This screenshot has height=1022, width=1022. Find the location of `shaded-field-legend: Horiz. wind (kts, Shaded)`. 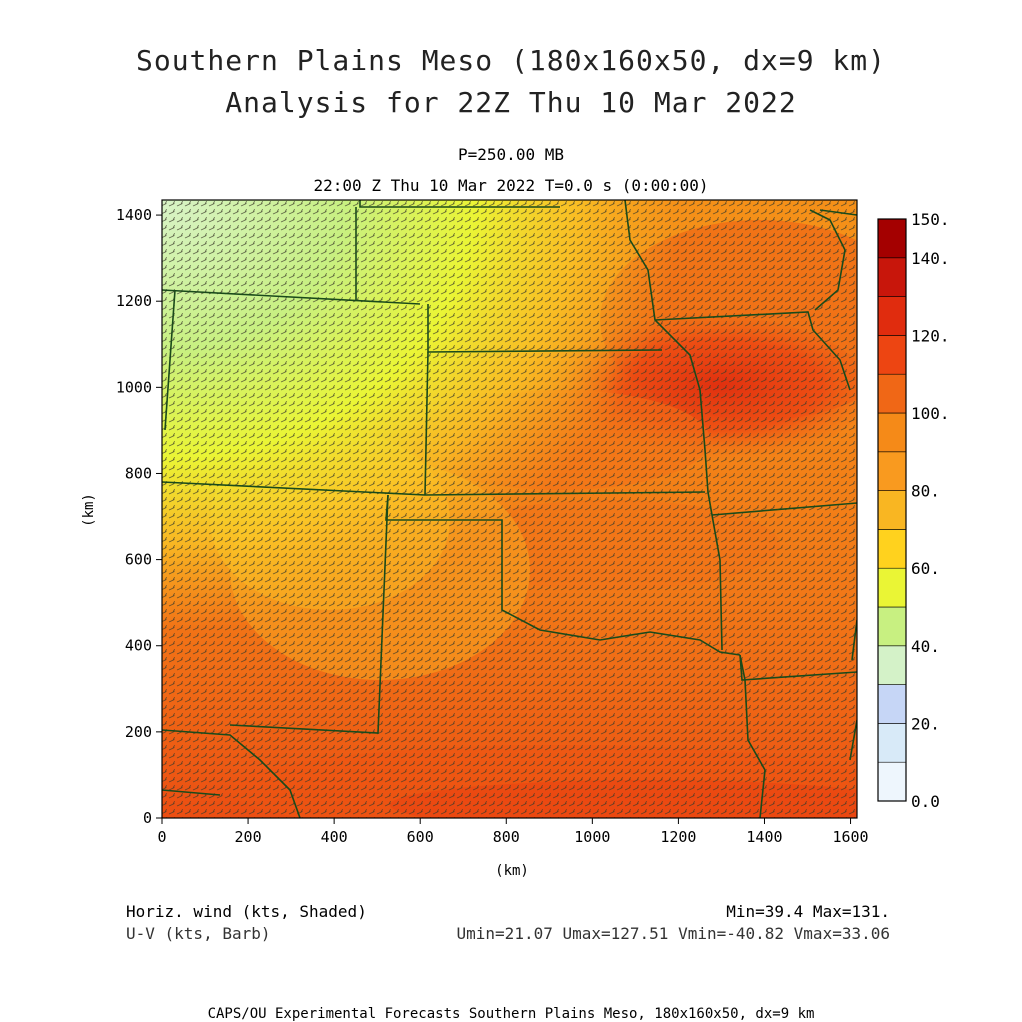

shaded-field-legend: Horiz. wind (kts, Shaded) is located at coordinates (246, 911).